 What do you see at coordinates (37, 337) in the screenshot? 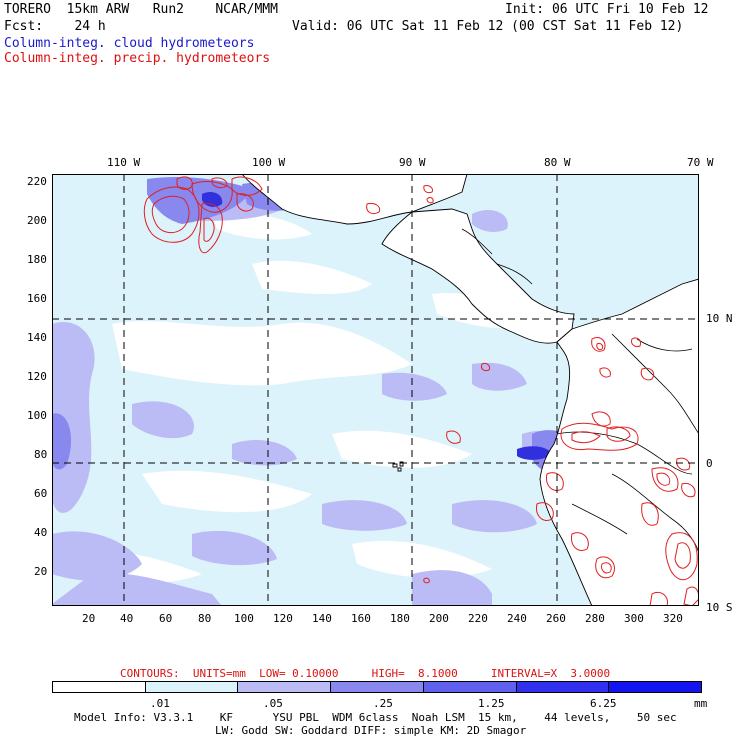
I see `y-tick: 140` at bounding box center [37, 337].